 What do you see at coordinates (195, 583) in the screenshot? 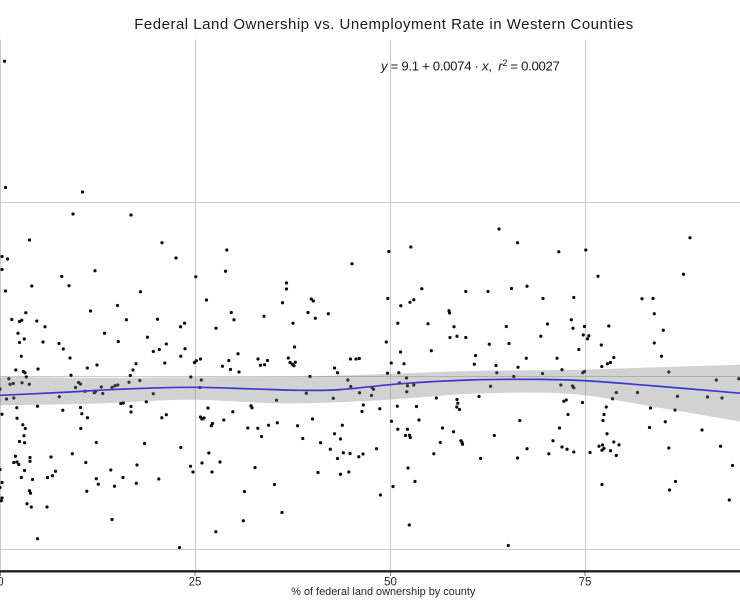
I see `svg-text: 25` at bounding box center [195, 583].